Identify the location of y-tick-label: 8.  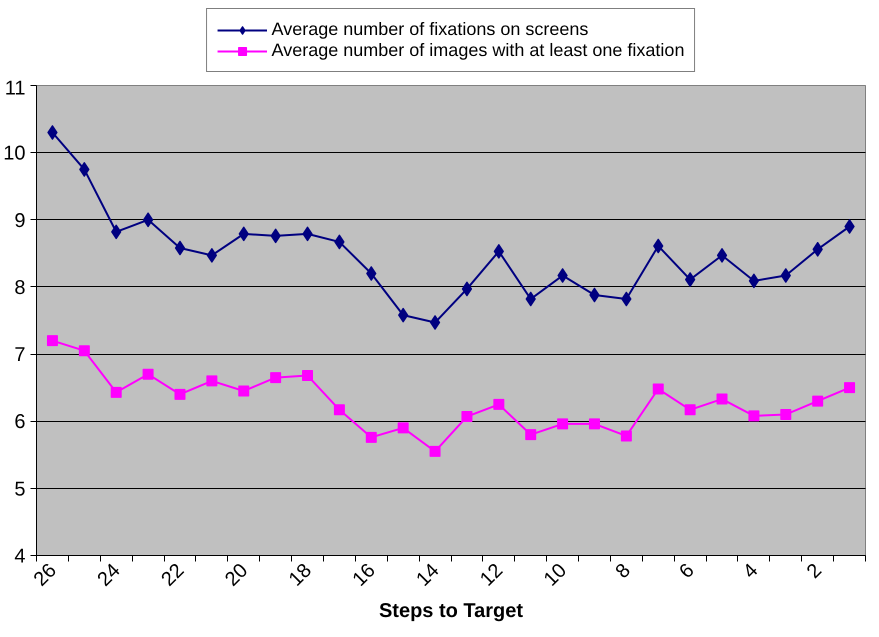
(20, 287).